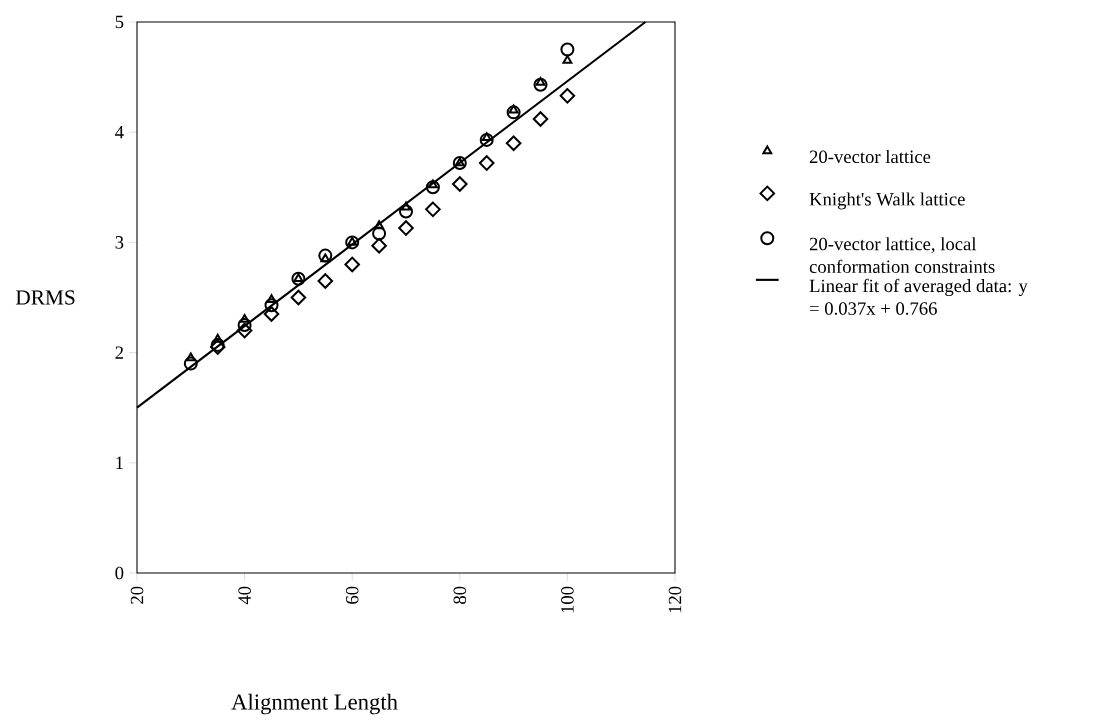 The image size is (1118, 725). Describe the element at coordinates (314, 704) in the screenshot. I see `x-axis-title: Alignment Length` at that location.